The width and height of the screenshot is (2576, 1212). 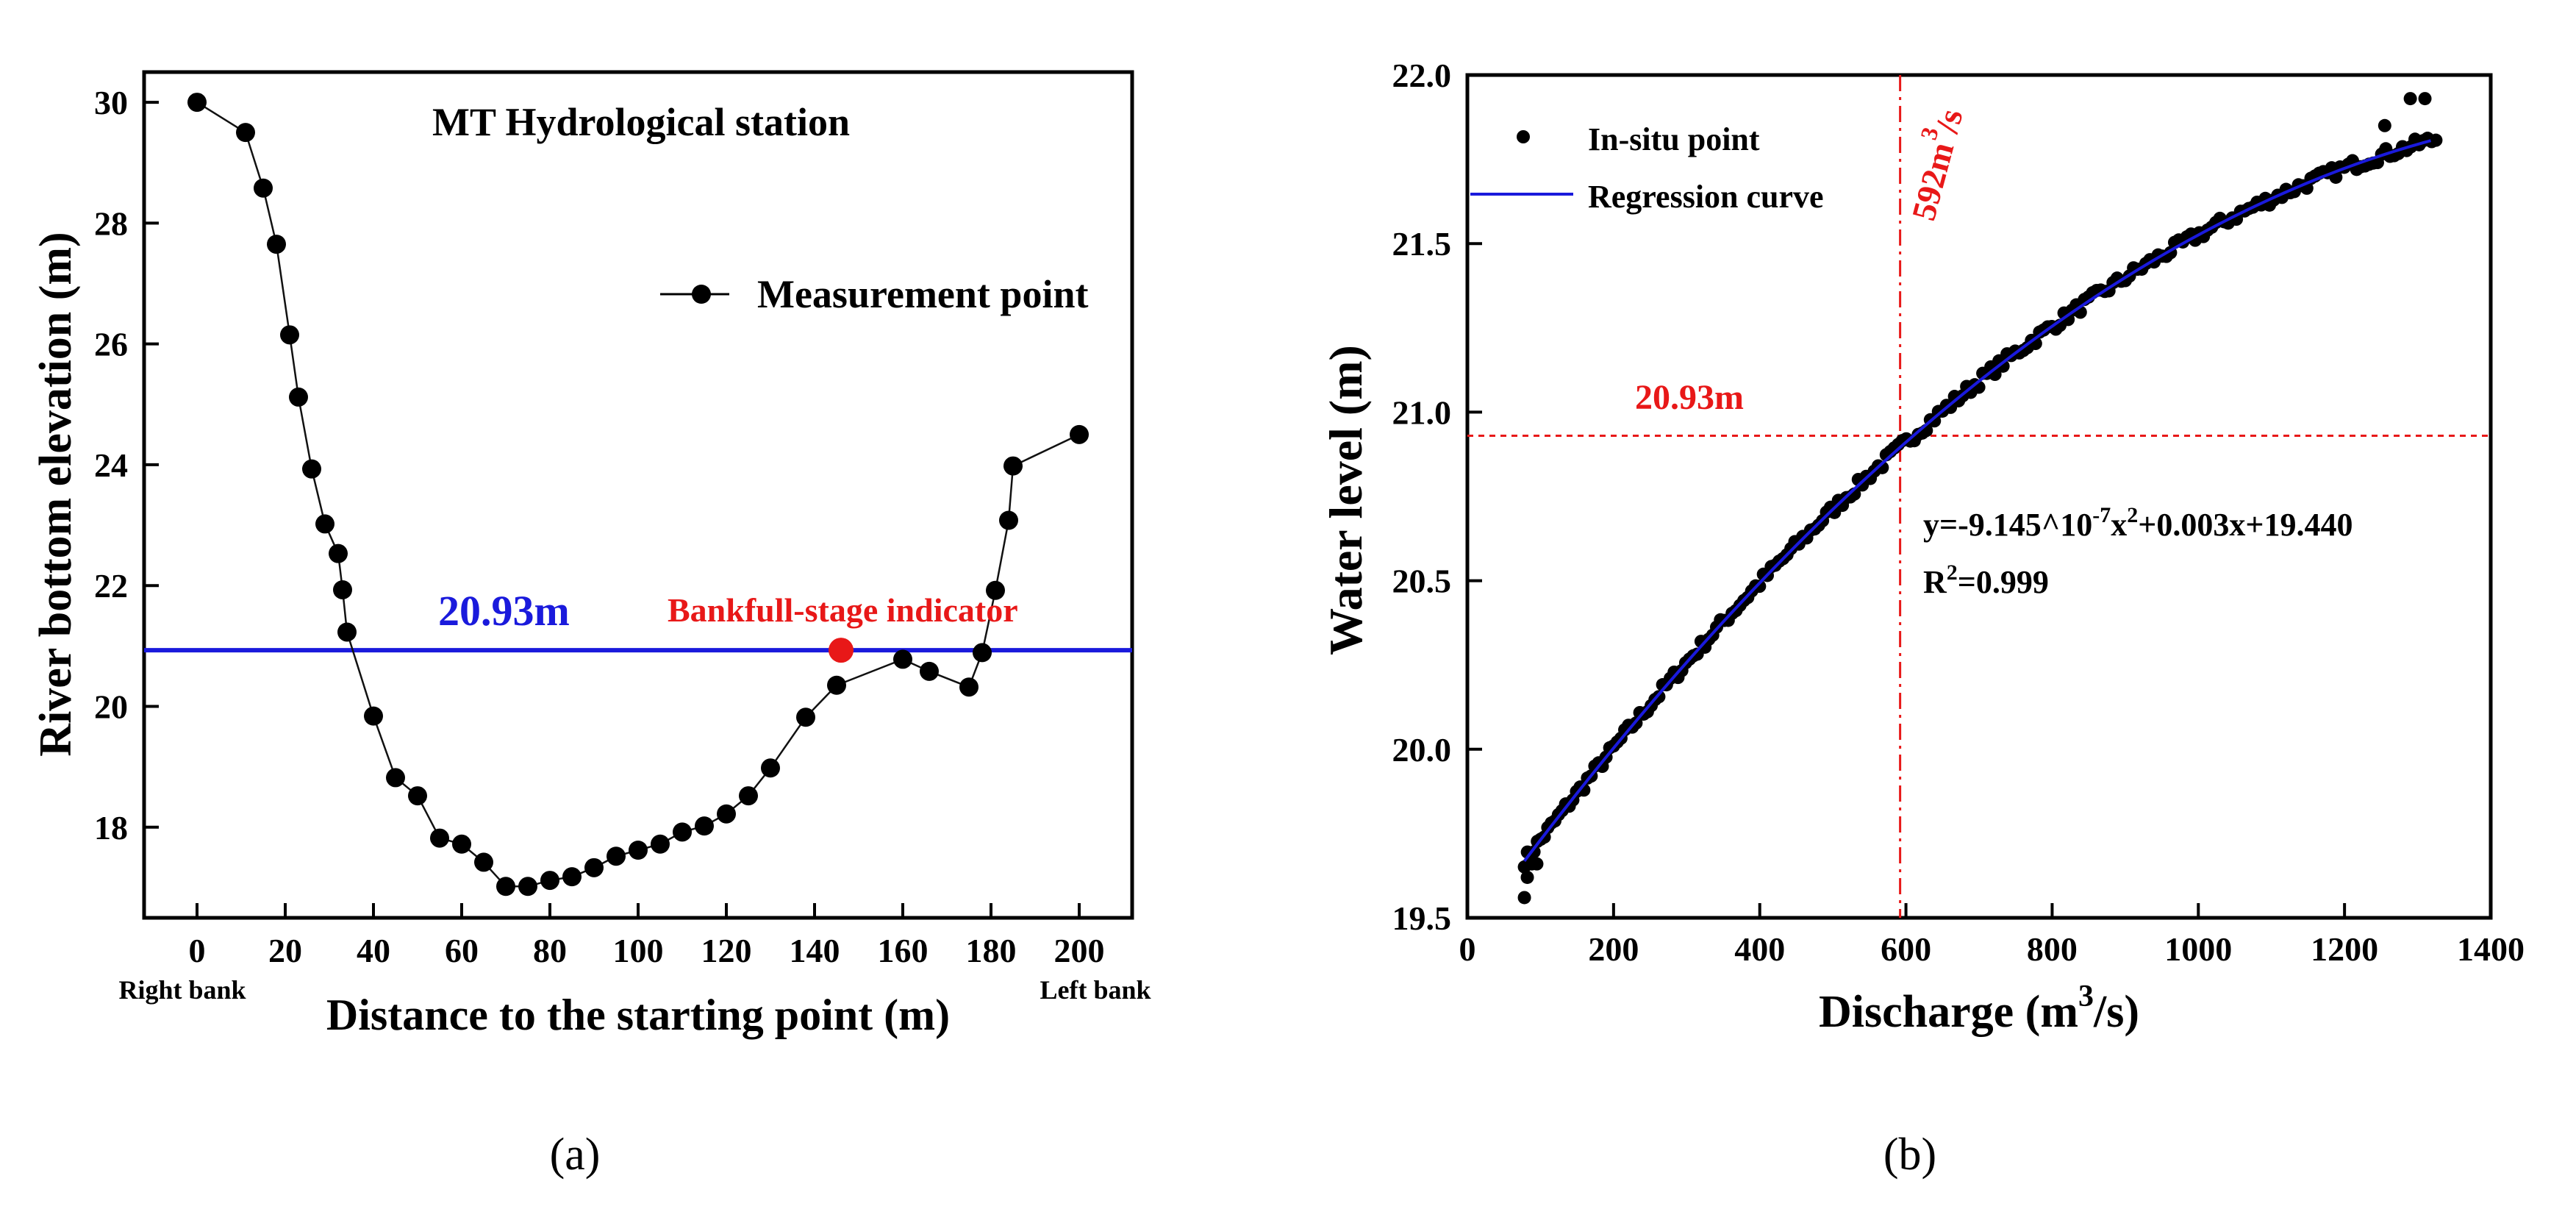 What do you see at coordinates (111, 465) in the screenshot?
I see `y-tick-label-a: 24` at bounding box center [111, 465].